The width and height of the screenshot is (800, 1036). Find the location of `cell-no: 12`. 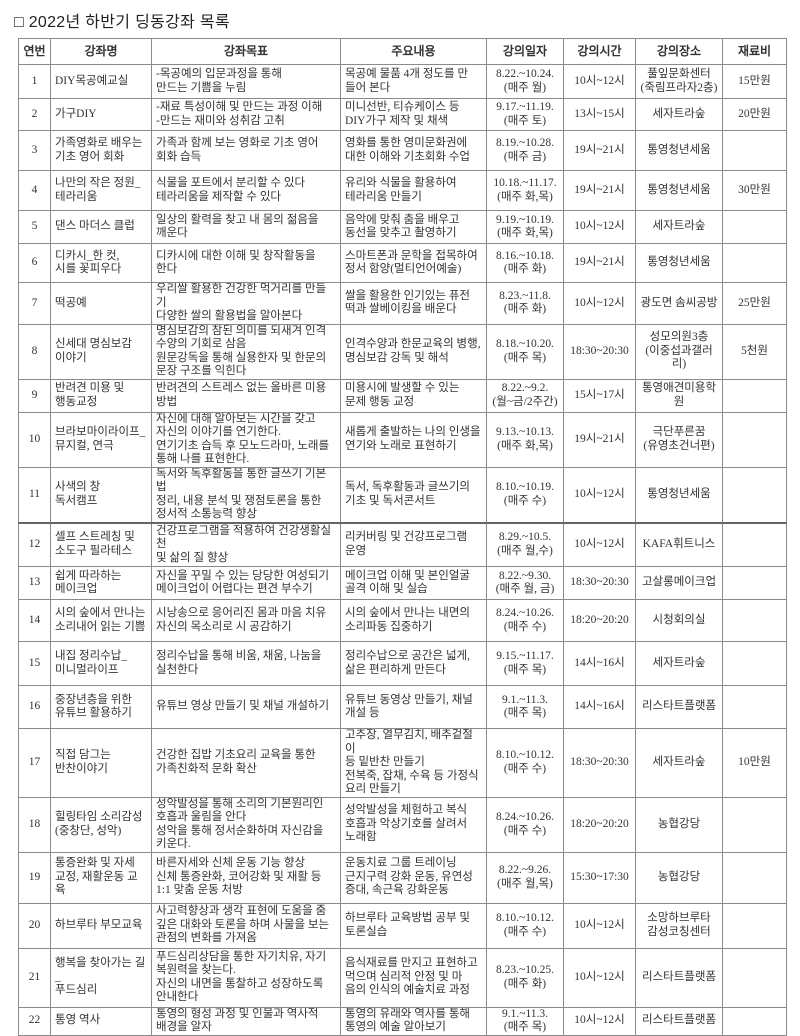

cell-no: 12 is located at coordinates (34, 544).